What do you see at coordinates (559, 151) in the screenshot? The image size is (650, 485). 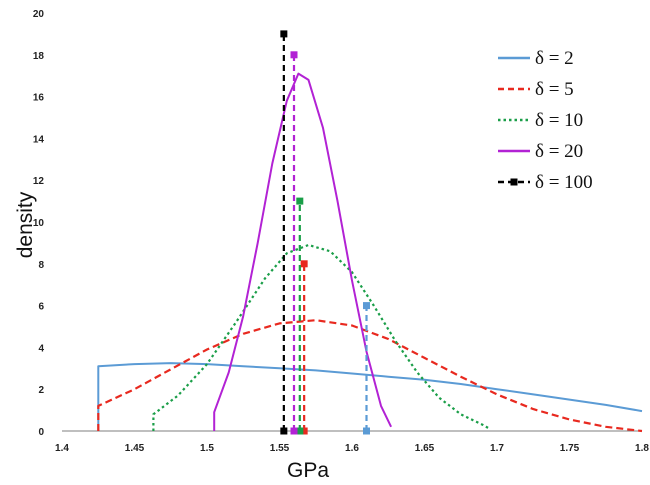 I see `legend-label-3: δ = 20` at bounding box center [559, 151].